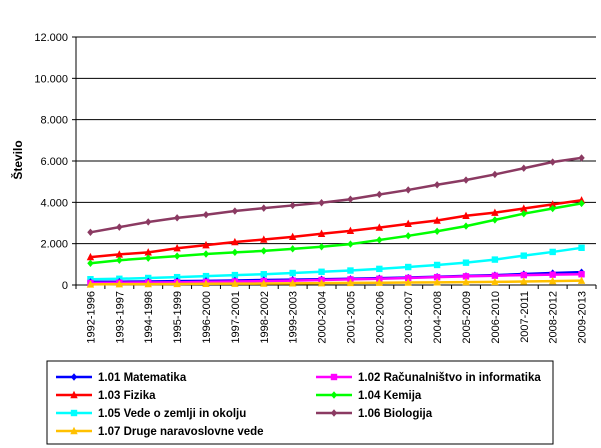  Describe the element at coordinates (160, 432) in the screenshot. I see `legend-item: 1.07 Druge naravoslovne vede` at that location.